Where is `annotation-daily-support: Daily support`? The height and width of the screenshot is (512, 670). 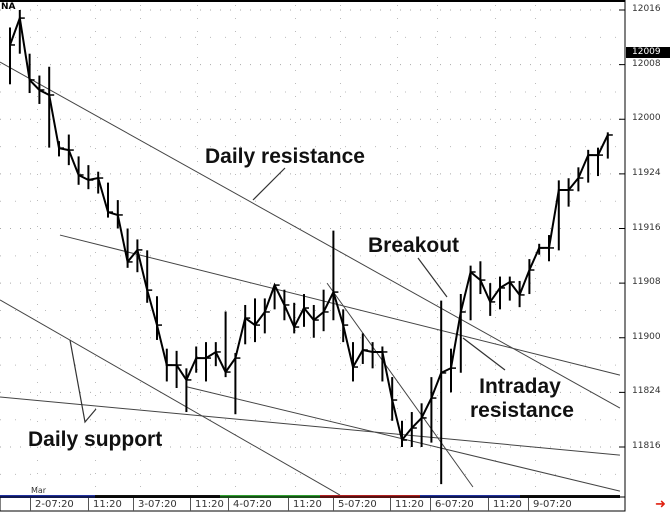 annotation-daily-support: Daily support is located at coordinates (95, 439).